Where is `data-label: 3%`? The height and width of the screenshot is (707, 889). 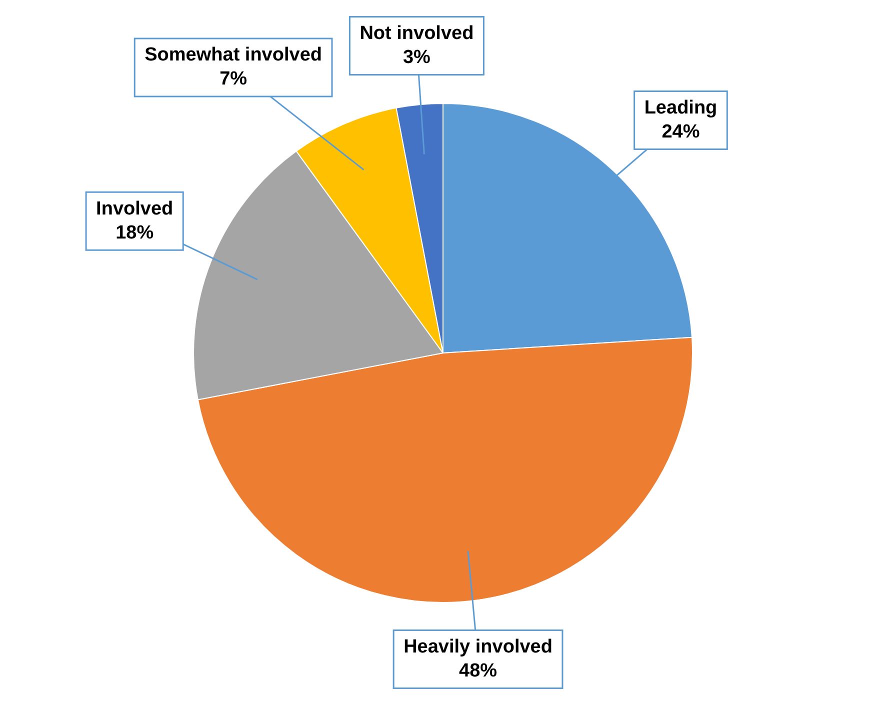 data-label: 3% is located at coordinates (416, 57).